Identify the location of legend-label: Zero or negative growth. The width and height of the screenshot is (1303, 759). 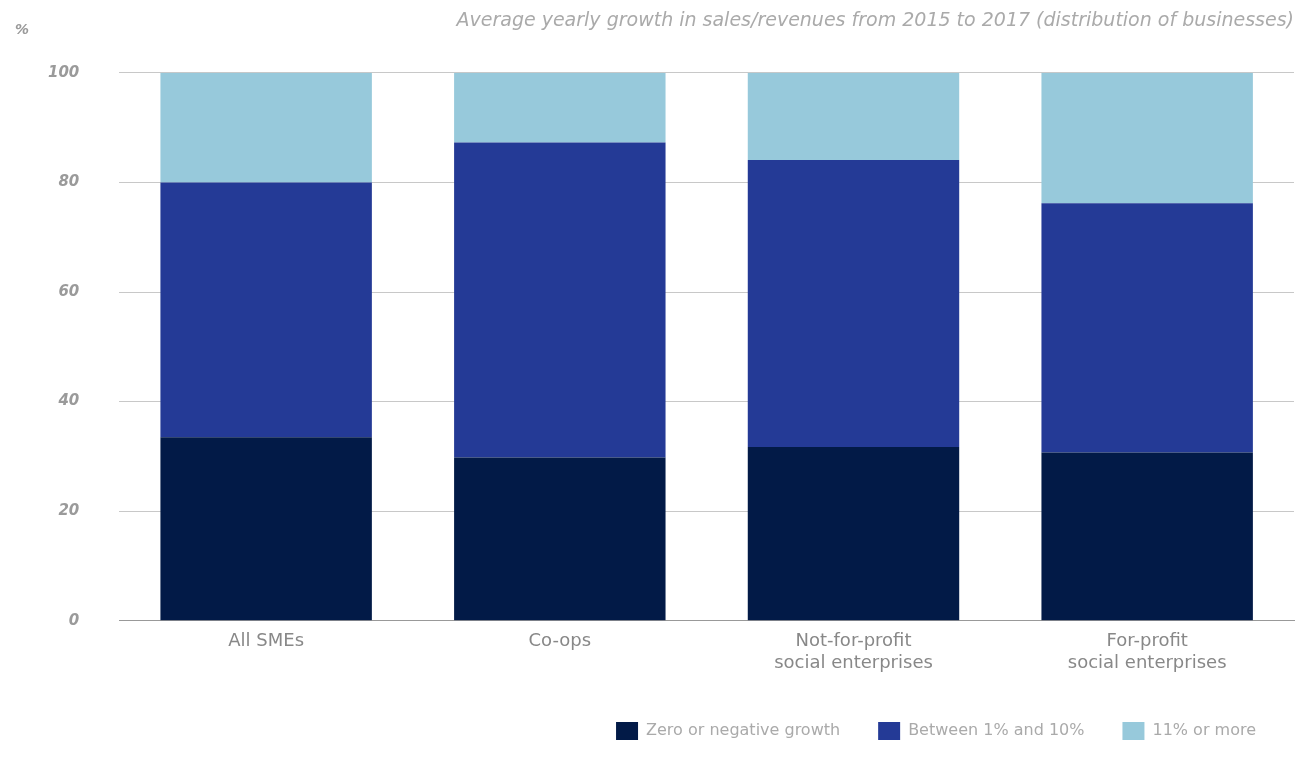
(743, 730).